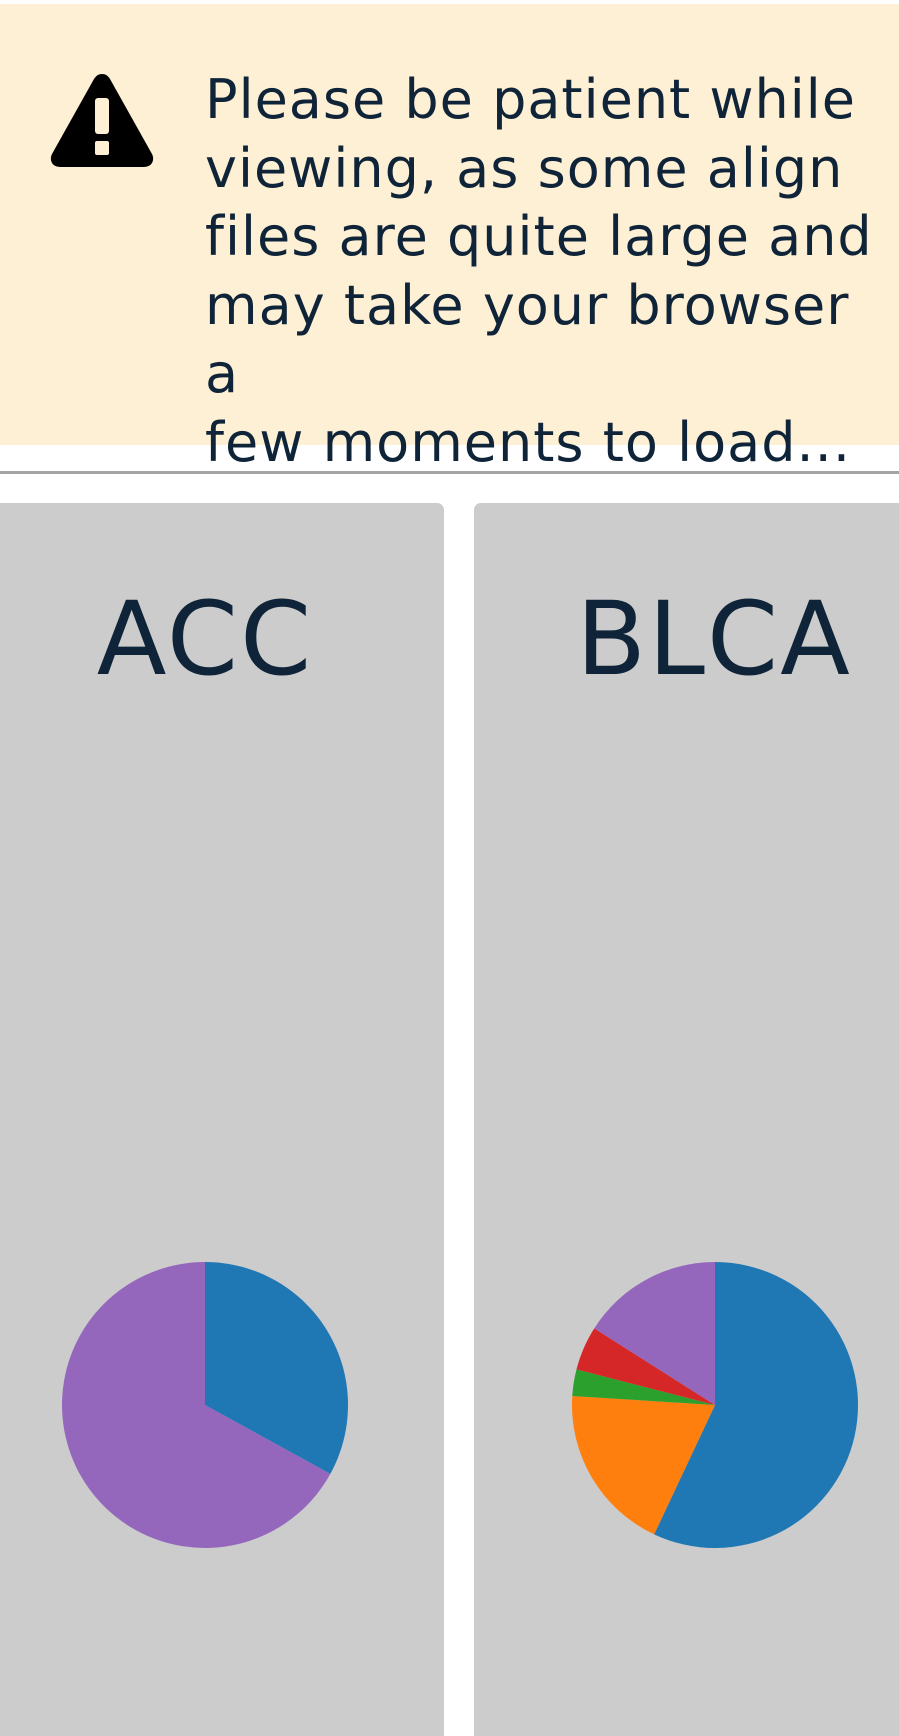  I want to click on card-title-blca: BLCA, so click(714, 639).